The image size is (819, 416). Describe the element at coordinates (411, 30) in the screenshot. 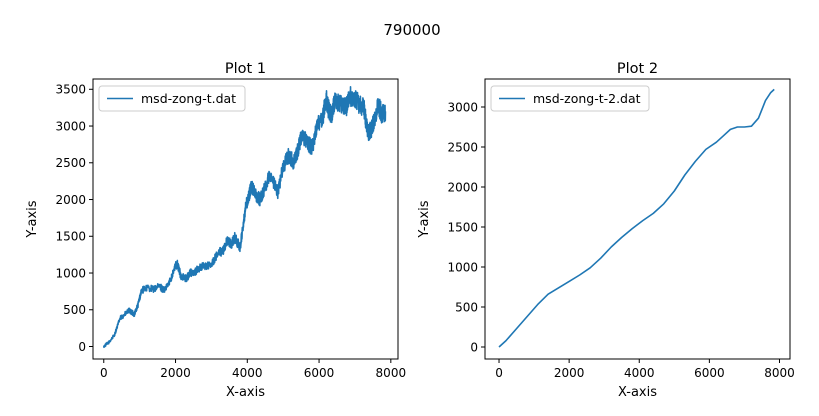

I see `figure-suptitle: 790000` at that location.